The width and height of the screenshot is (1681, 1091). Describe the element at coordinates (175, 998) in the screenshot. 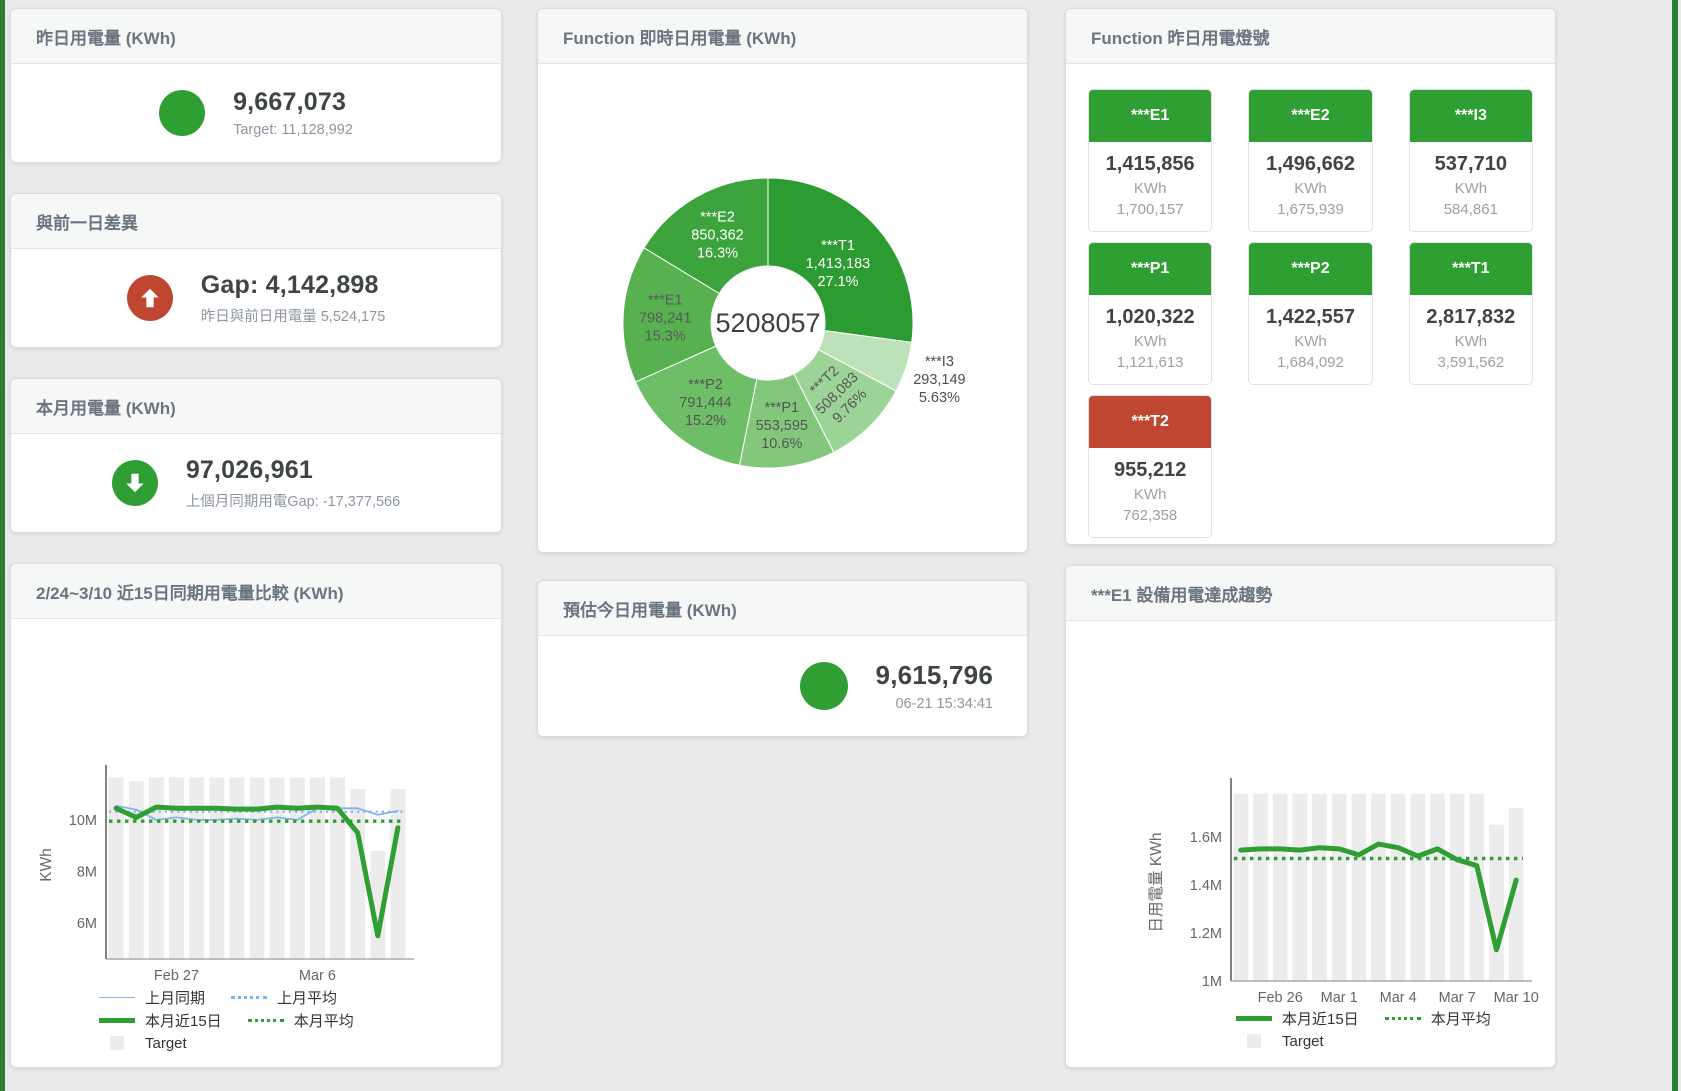

I see `legend-label: 上月同期` at that location.